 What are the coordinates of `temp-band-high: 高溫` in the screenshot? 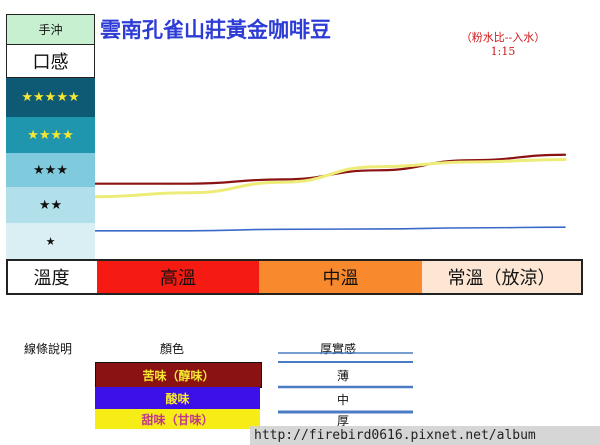 It's located at (178, 277).